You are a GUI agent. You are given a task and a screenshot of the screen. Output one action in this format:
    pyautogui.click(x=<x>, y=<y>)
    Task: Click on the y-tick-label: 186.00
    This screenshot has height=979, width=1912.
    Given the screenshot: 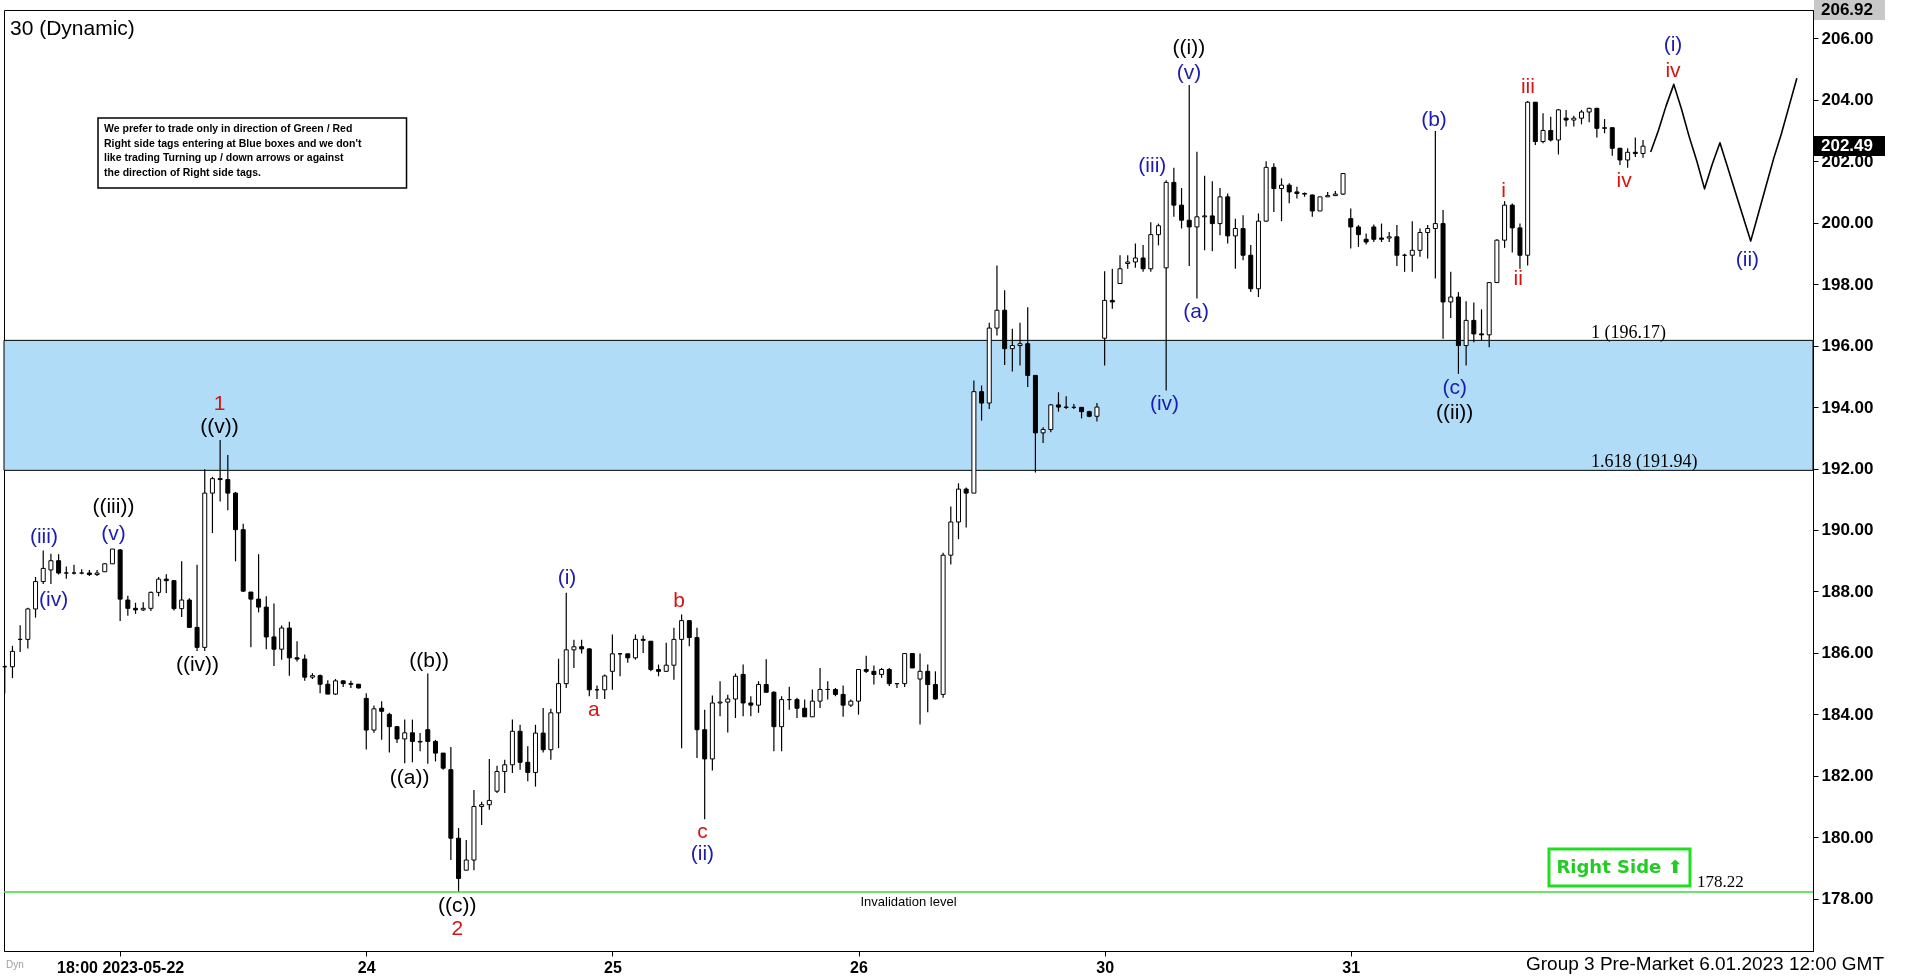 What is the action you would take?
    pyautogui.click(x=1847, y=653)
    